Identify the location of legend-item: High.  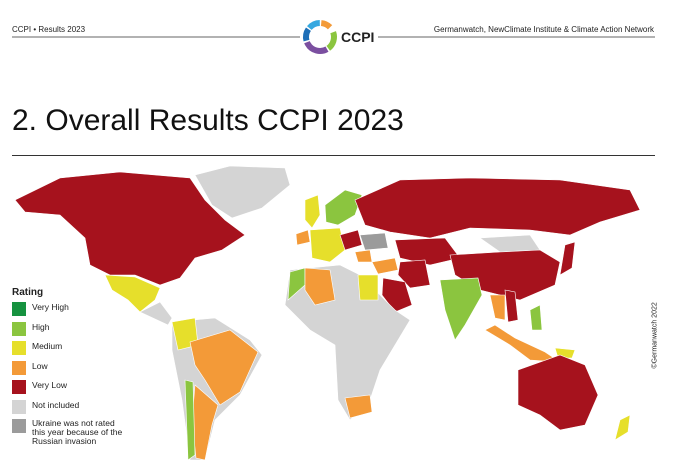
(77, 331).